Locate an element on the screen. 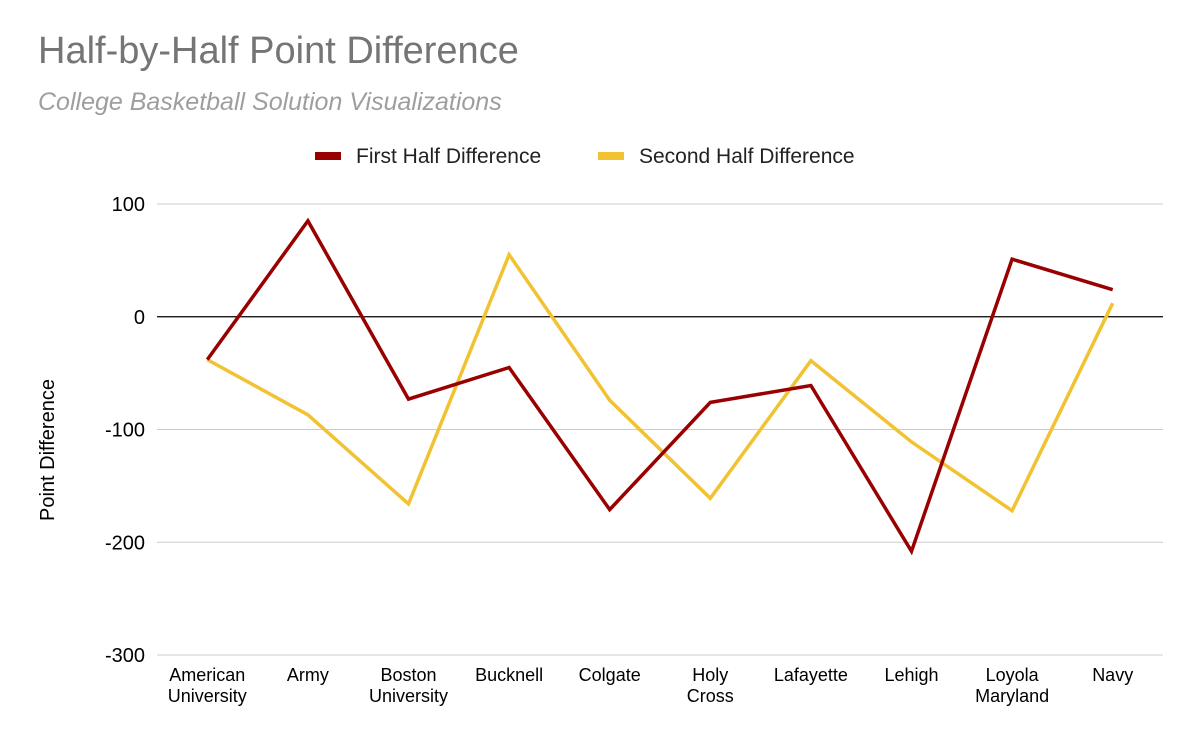 This screenshot has width=1200, height=742. x-tick-label: Army is located at coordinates (308, 675).